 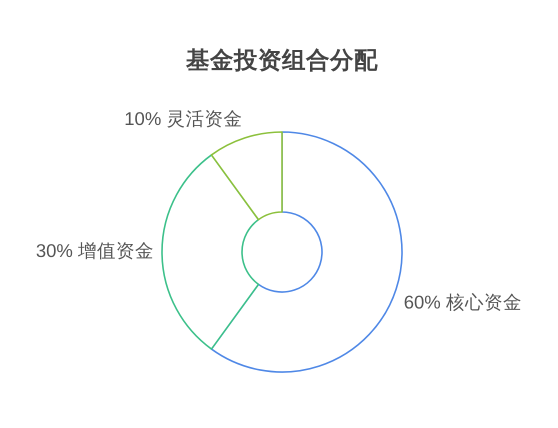 I want to click on slice-label: 30% 增值资金, so click(x=95, y=250).